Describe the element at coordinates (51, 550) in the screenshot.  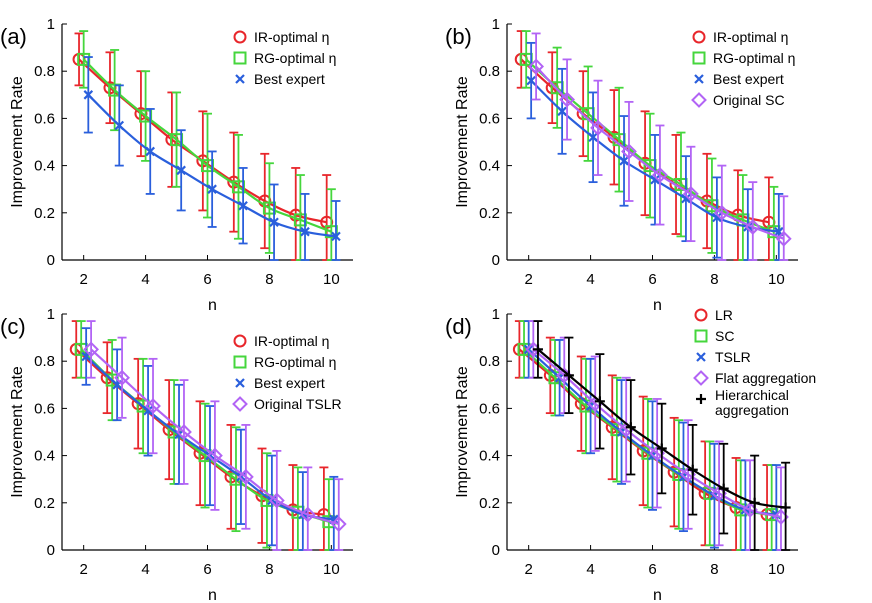
I see `y-tick-label: 0` at that location.